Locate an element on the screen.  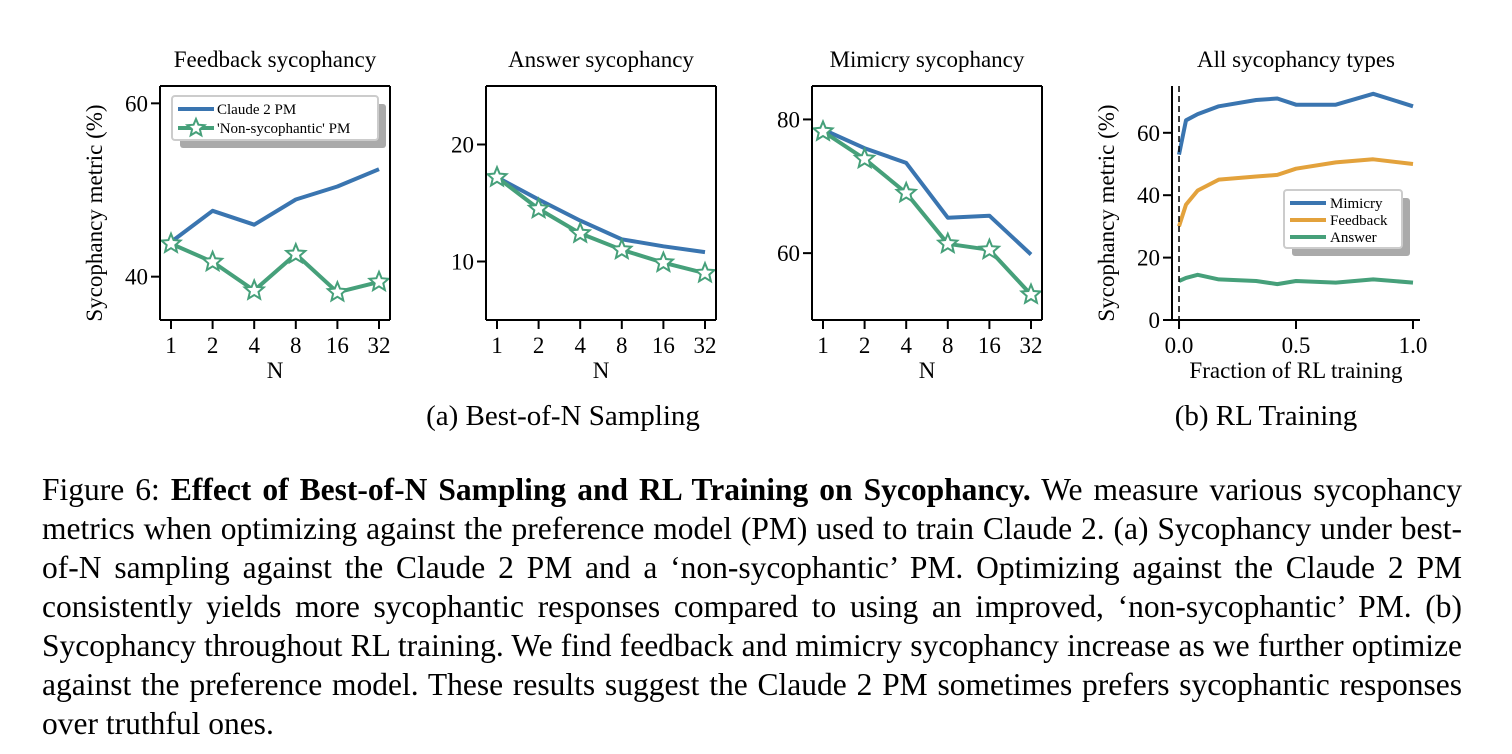
chart-title: Feedback sycophancy is located at coordinates (275, 59).